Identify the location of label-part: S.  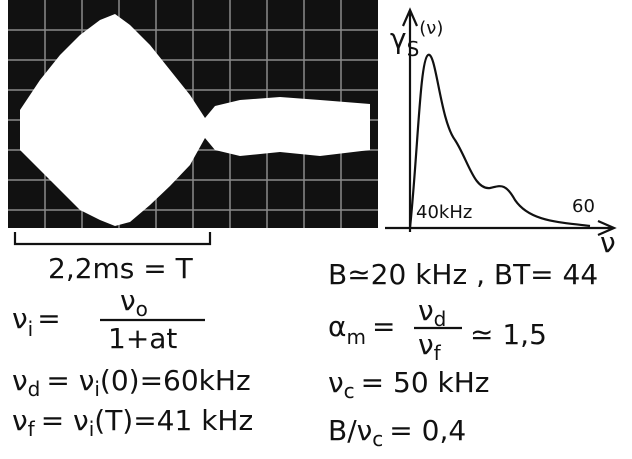
(413, 49).